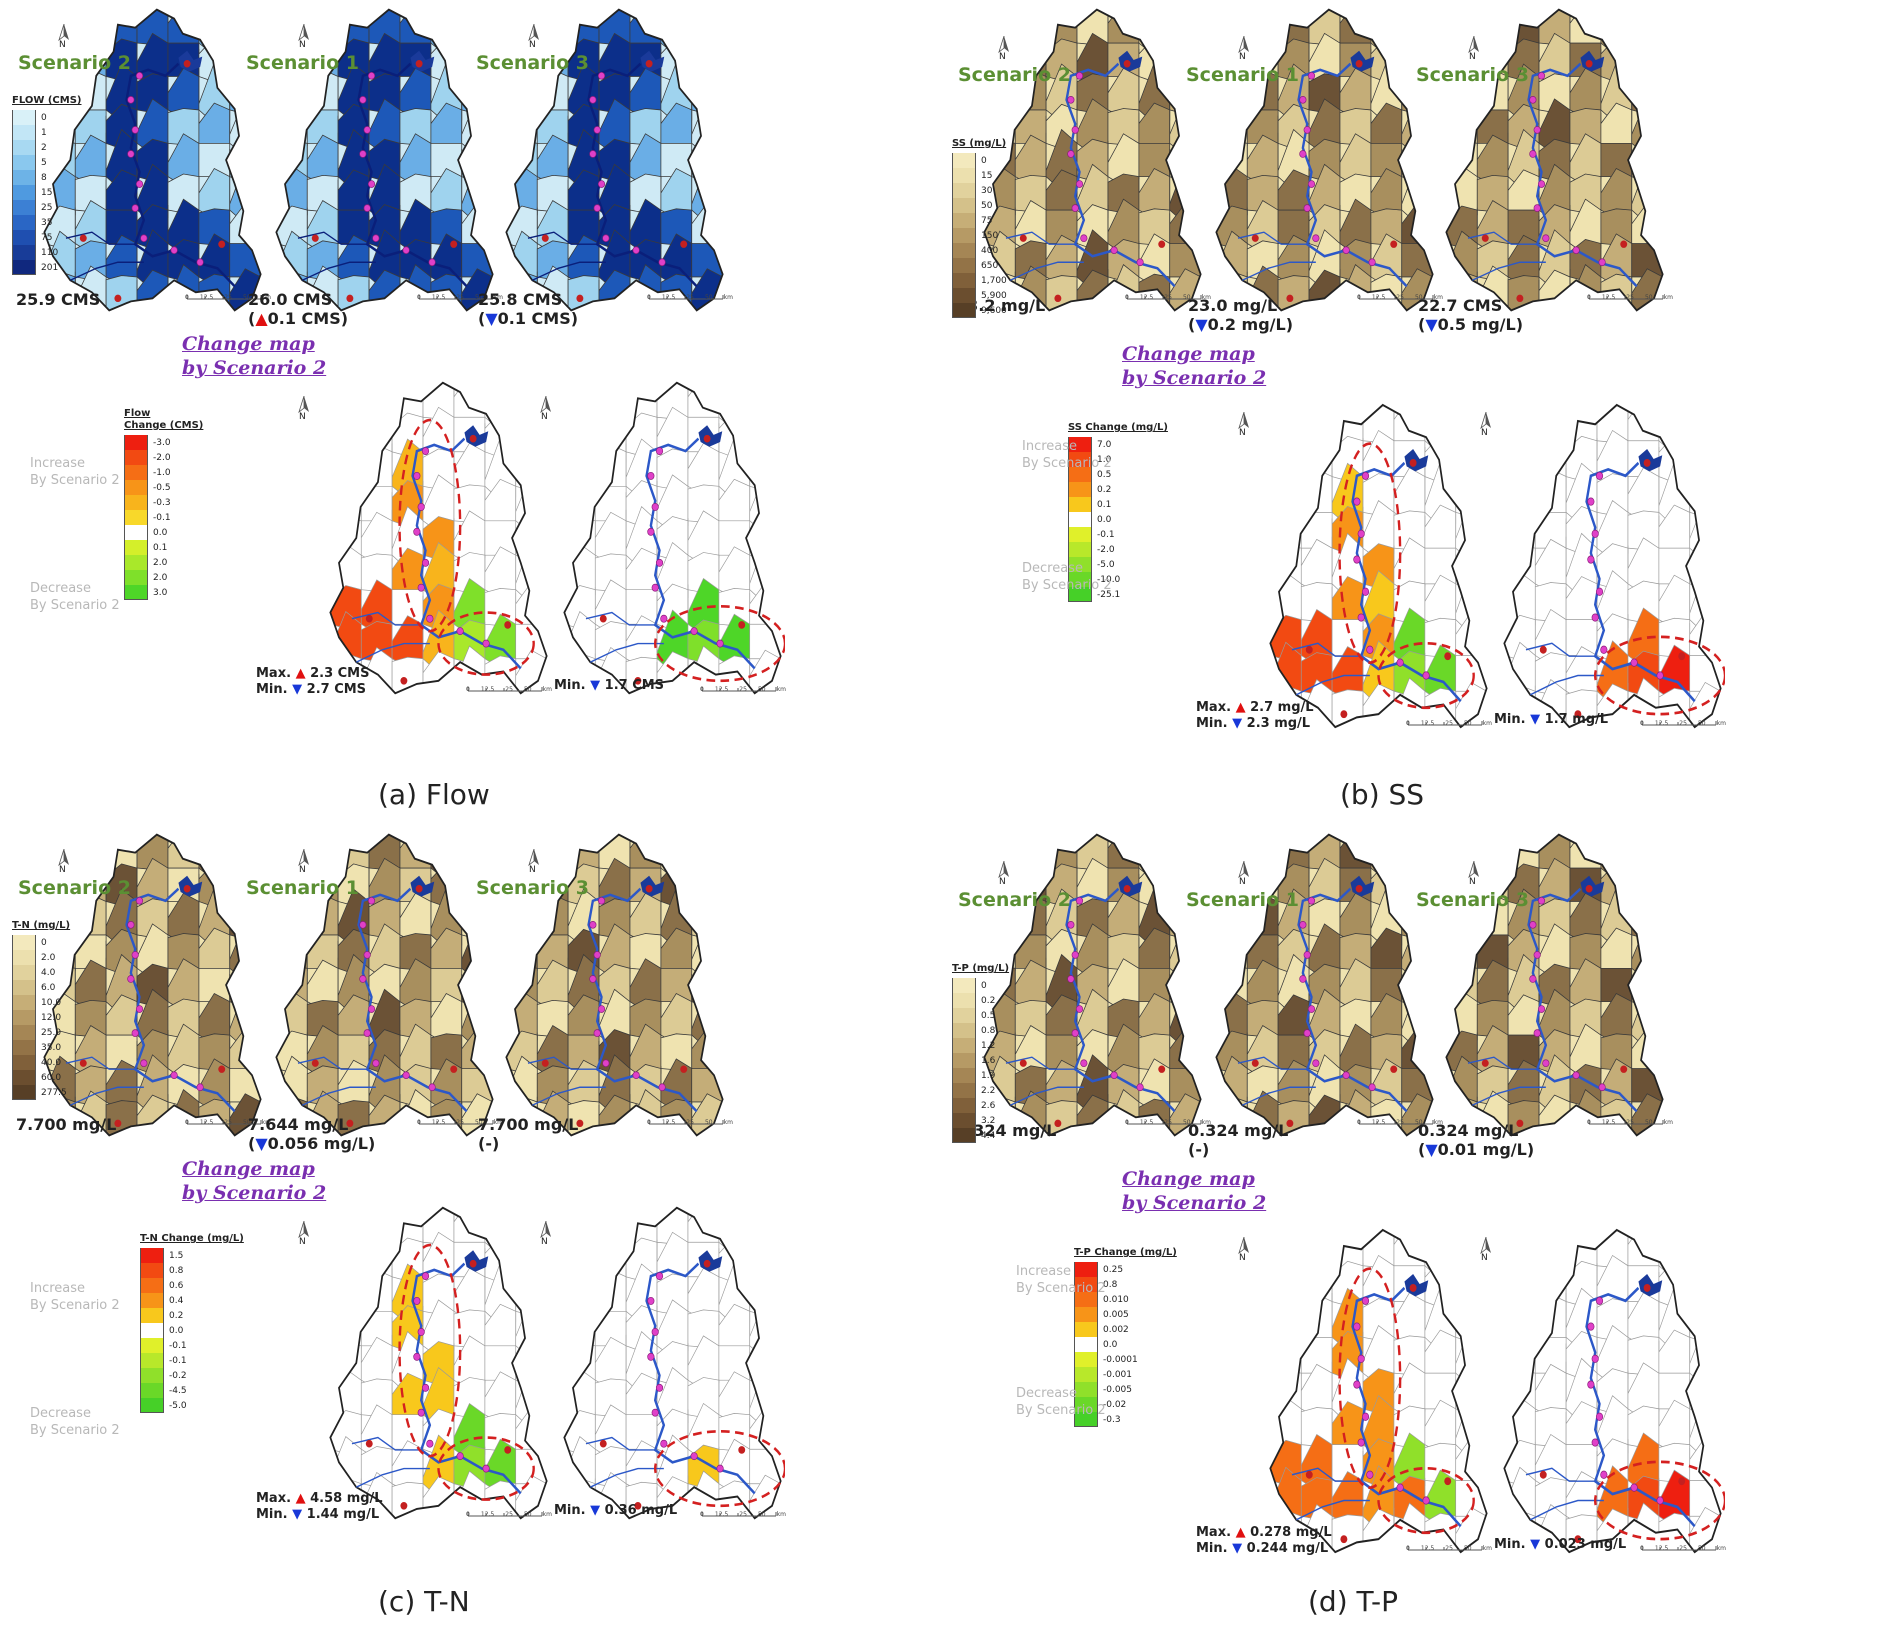 Image resolution: width=1880 pixels, height=1649 pixels. Describe the element at coordinates (980, 1090) in the screenshot. I see `legend-row: 2.2` at that location.